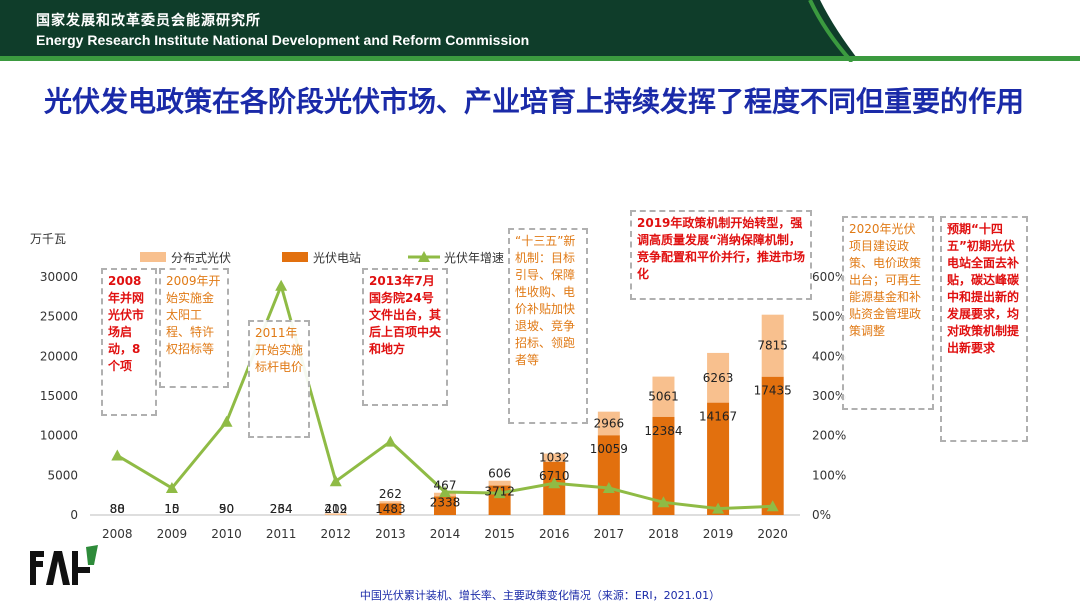  I want to click on y-right-tick-label: 300%, so click(829, 396).